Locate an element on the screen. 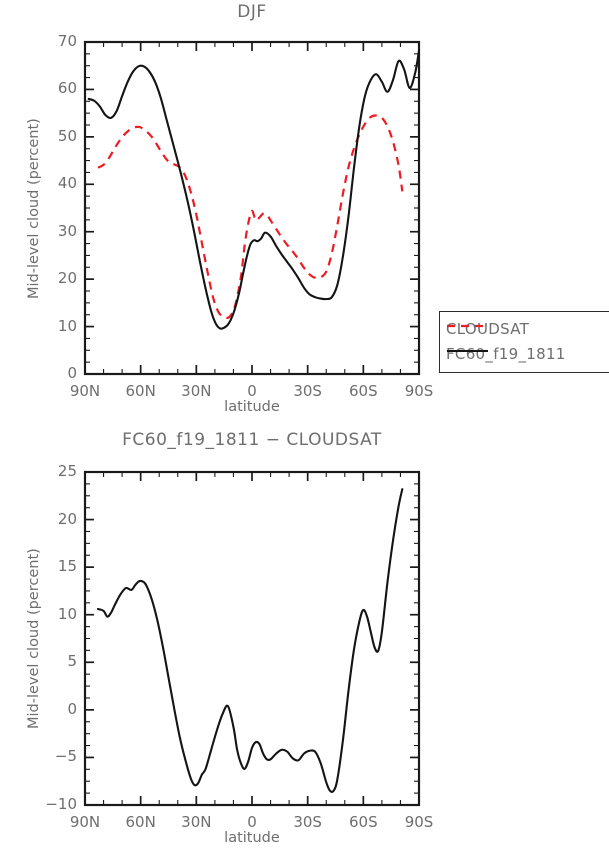  legend-item-cloudsat: CLOUDSAT is located at coordinates (487, 329).